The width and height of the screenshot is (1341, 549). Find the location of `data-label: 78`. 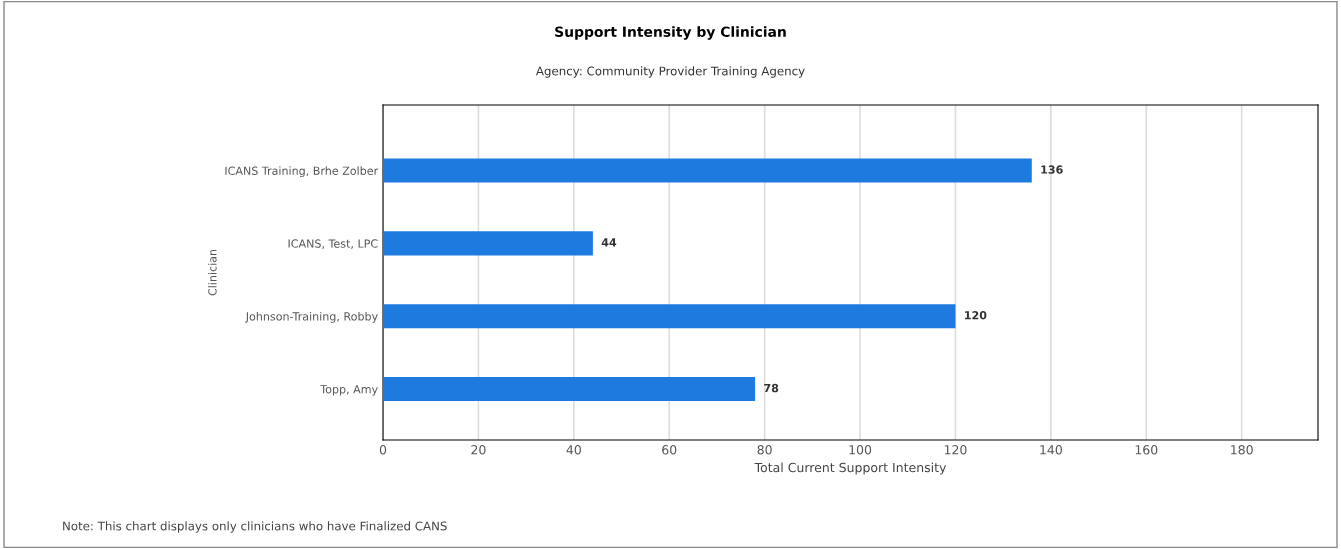

data-label: 78 is located at coordinates (771, 388).